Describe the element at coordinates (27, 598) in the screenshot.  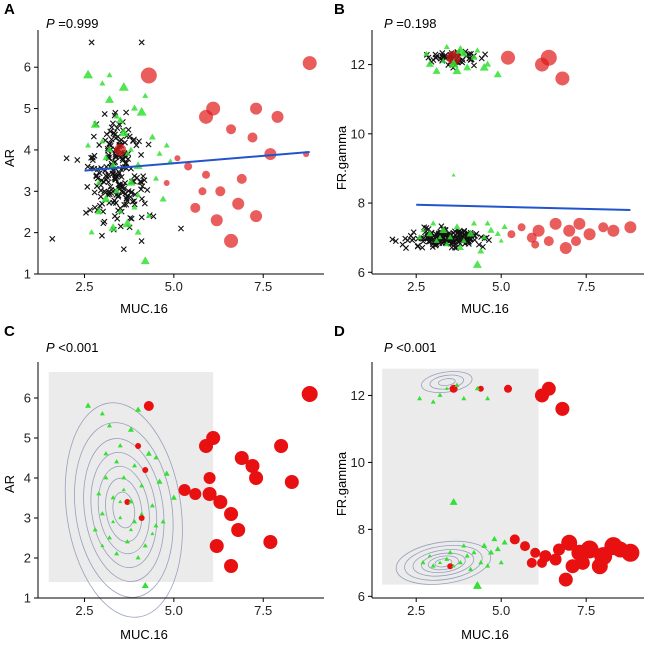
I see `y-tick-label: 1` at that location.